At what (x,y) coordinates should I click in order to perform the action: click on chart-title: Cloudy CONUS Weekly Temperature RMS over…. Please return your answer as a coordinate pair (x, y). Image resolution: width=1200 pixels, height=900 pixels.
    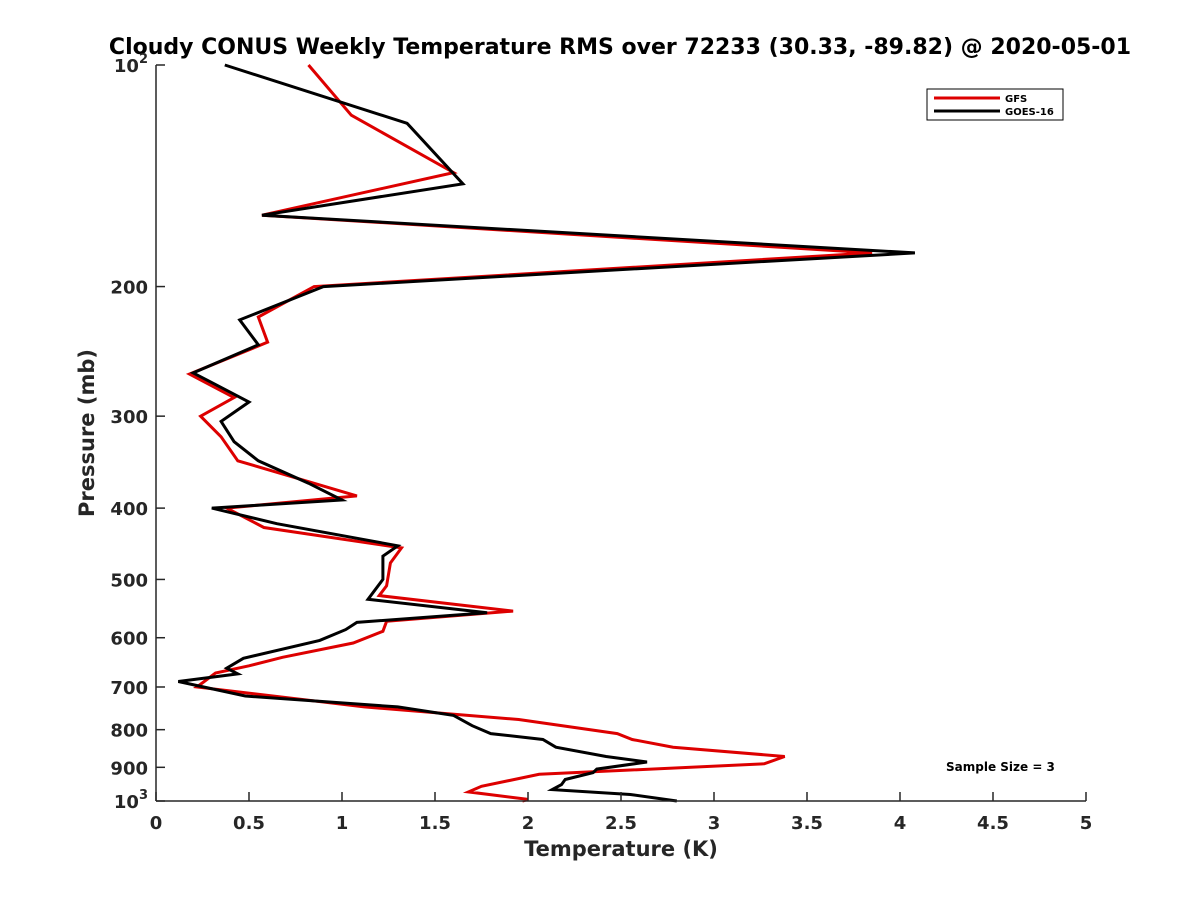
    Looking at the image, I should click on (620, 47).